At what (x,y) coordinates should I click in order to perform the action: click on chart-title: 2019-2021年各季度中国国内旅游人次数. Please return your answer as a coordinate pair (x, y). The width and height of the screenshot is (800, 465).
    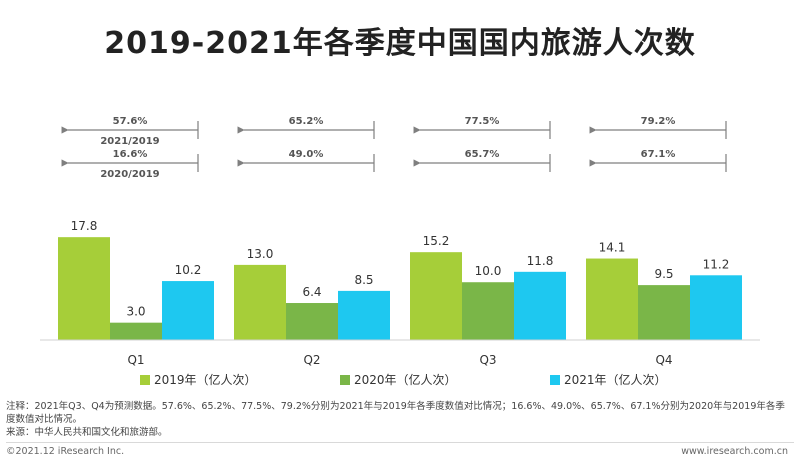
    Looking at the image, I should click on (400, 43).